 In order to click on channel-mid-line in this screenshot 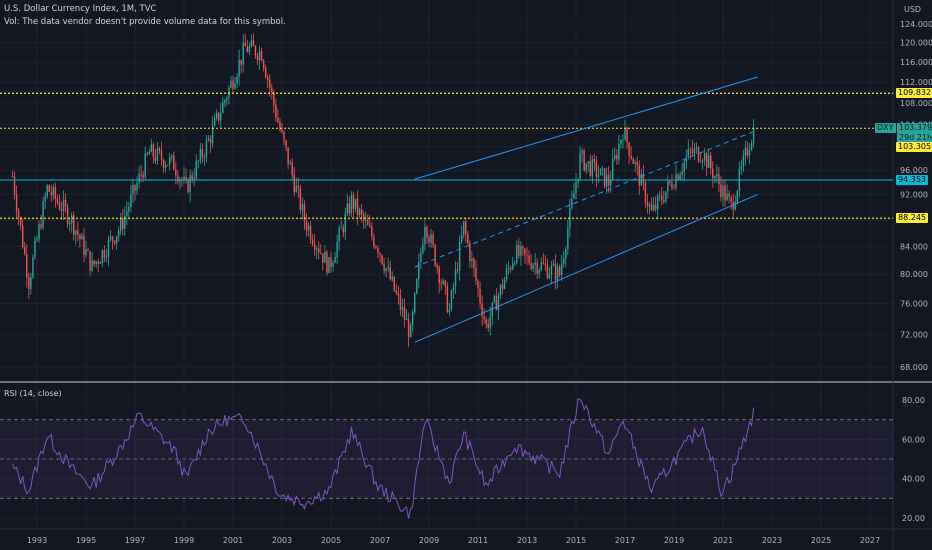, I will do `click(586, 198)`.